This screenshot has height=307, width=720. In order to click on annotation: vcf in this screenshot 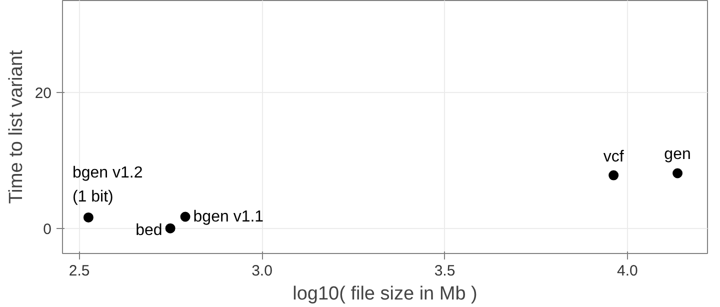, I will do `click(613, 157)`.